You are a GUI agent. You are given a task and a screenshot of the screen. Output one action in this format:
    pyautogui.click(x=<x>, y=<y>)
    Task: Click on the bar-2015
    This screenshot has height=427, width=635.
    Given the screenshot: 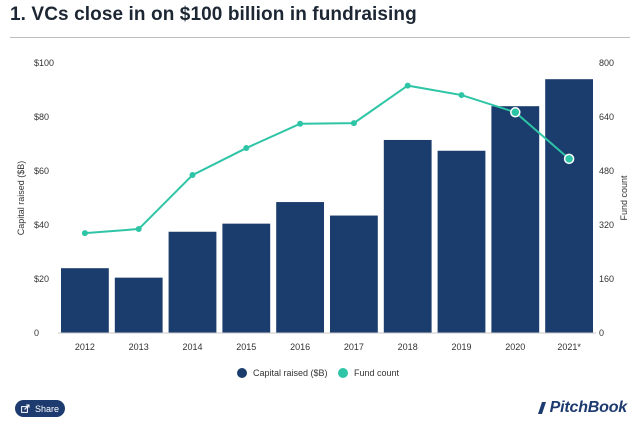 What is the action you would take?
    pyautogui.click(x=246, y=278)
    